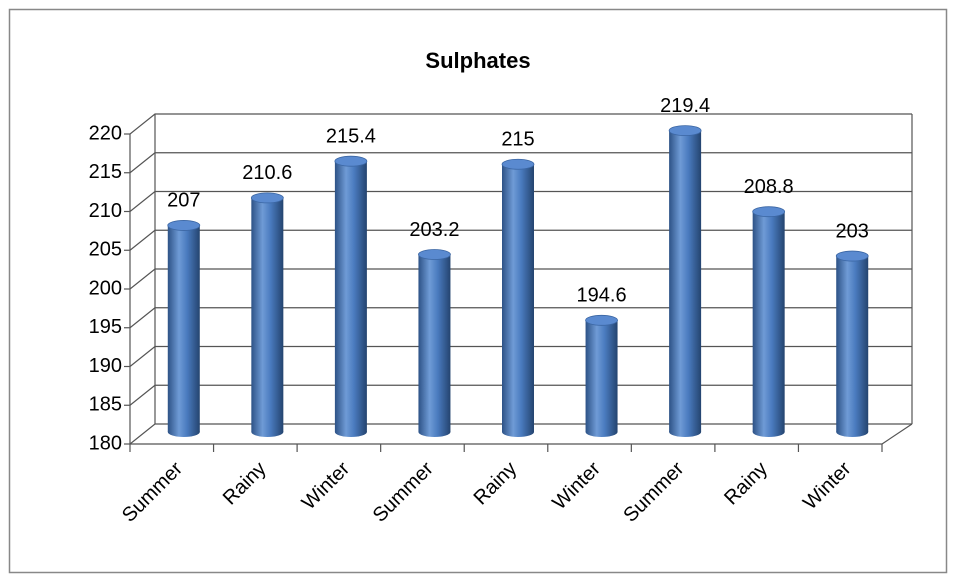  What do you see at coordinates (183, 201) in the screenshot?
I see `data-label: 207` at bounding box center [183, 201].